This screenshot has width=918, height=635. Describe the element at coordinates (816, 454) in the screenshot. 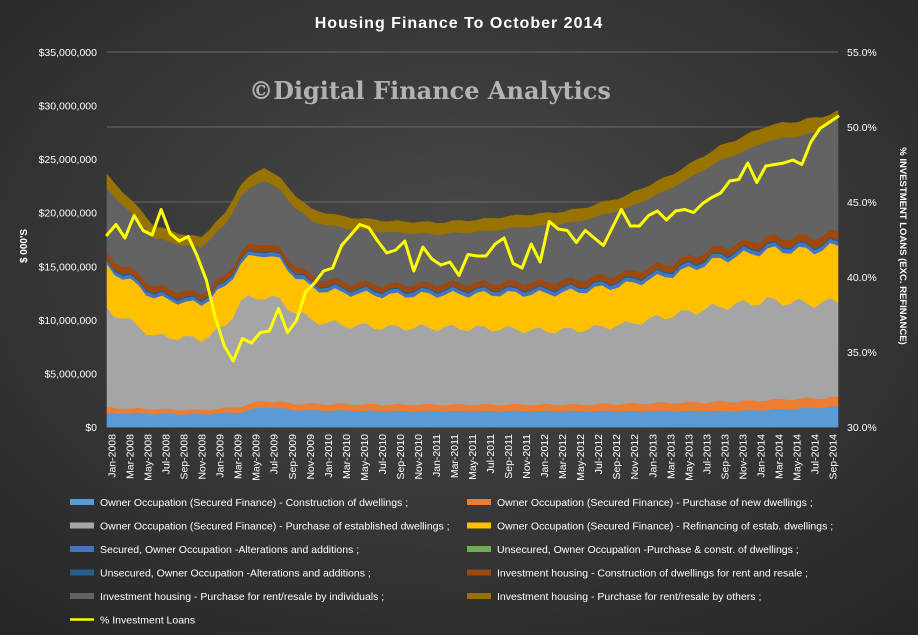

I see `x-tick-label: Jul-2014` at that location.